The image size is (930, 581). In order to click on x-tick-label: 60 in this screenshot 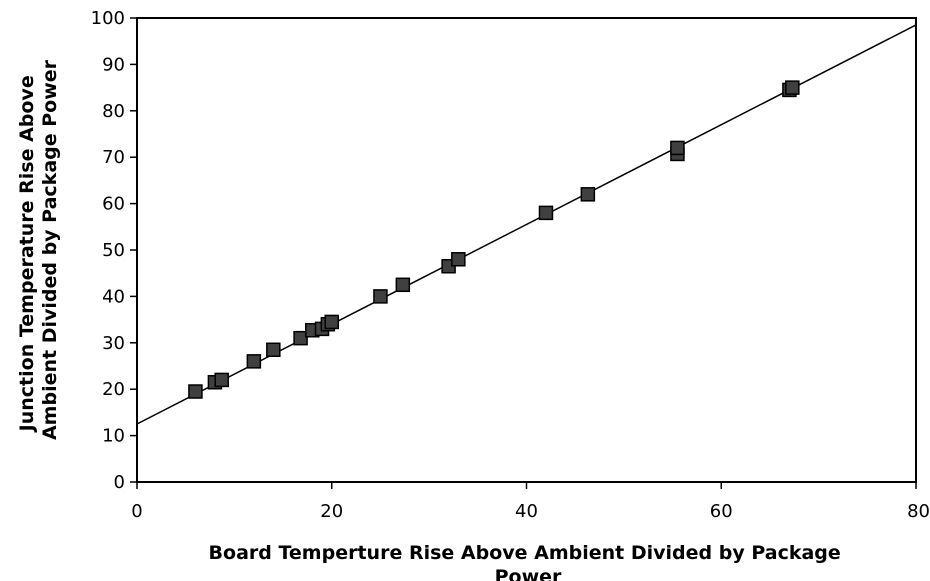, I will do `click(721, 511)`.